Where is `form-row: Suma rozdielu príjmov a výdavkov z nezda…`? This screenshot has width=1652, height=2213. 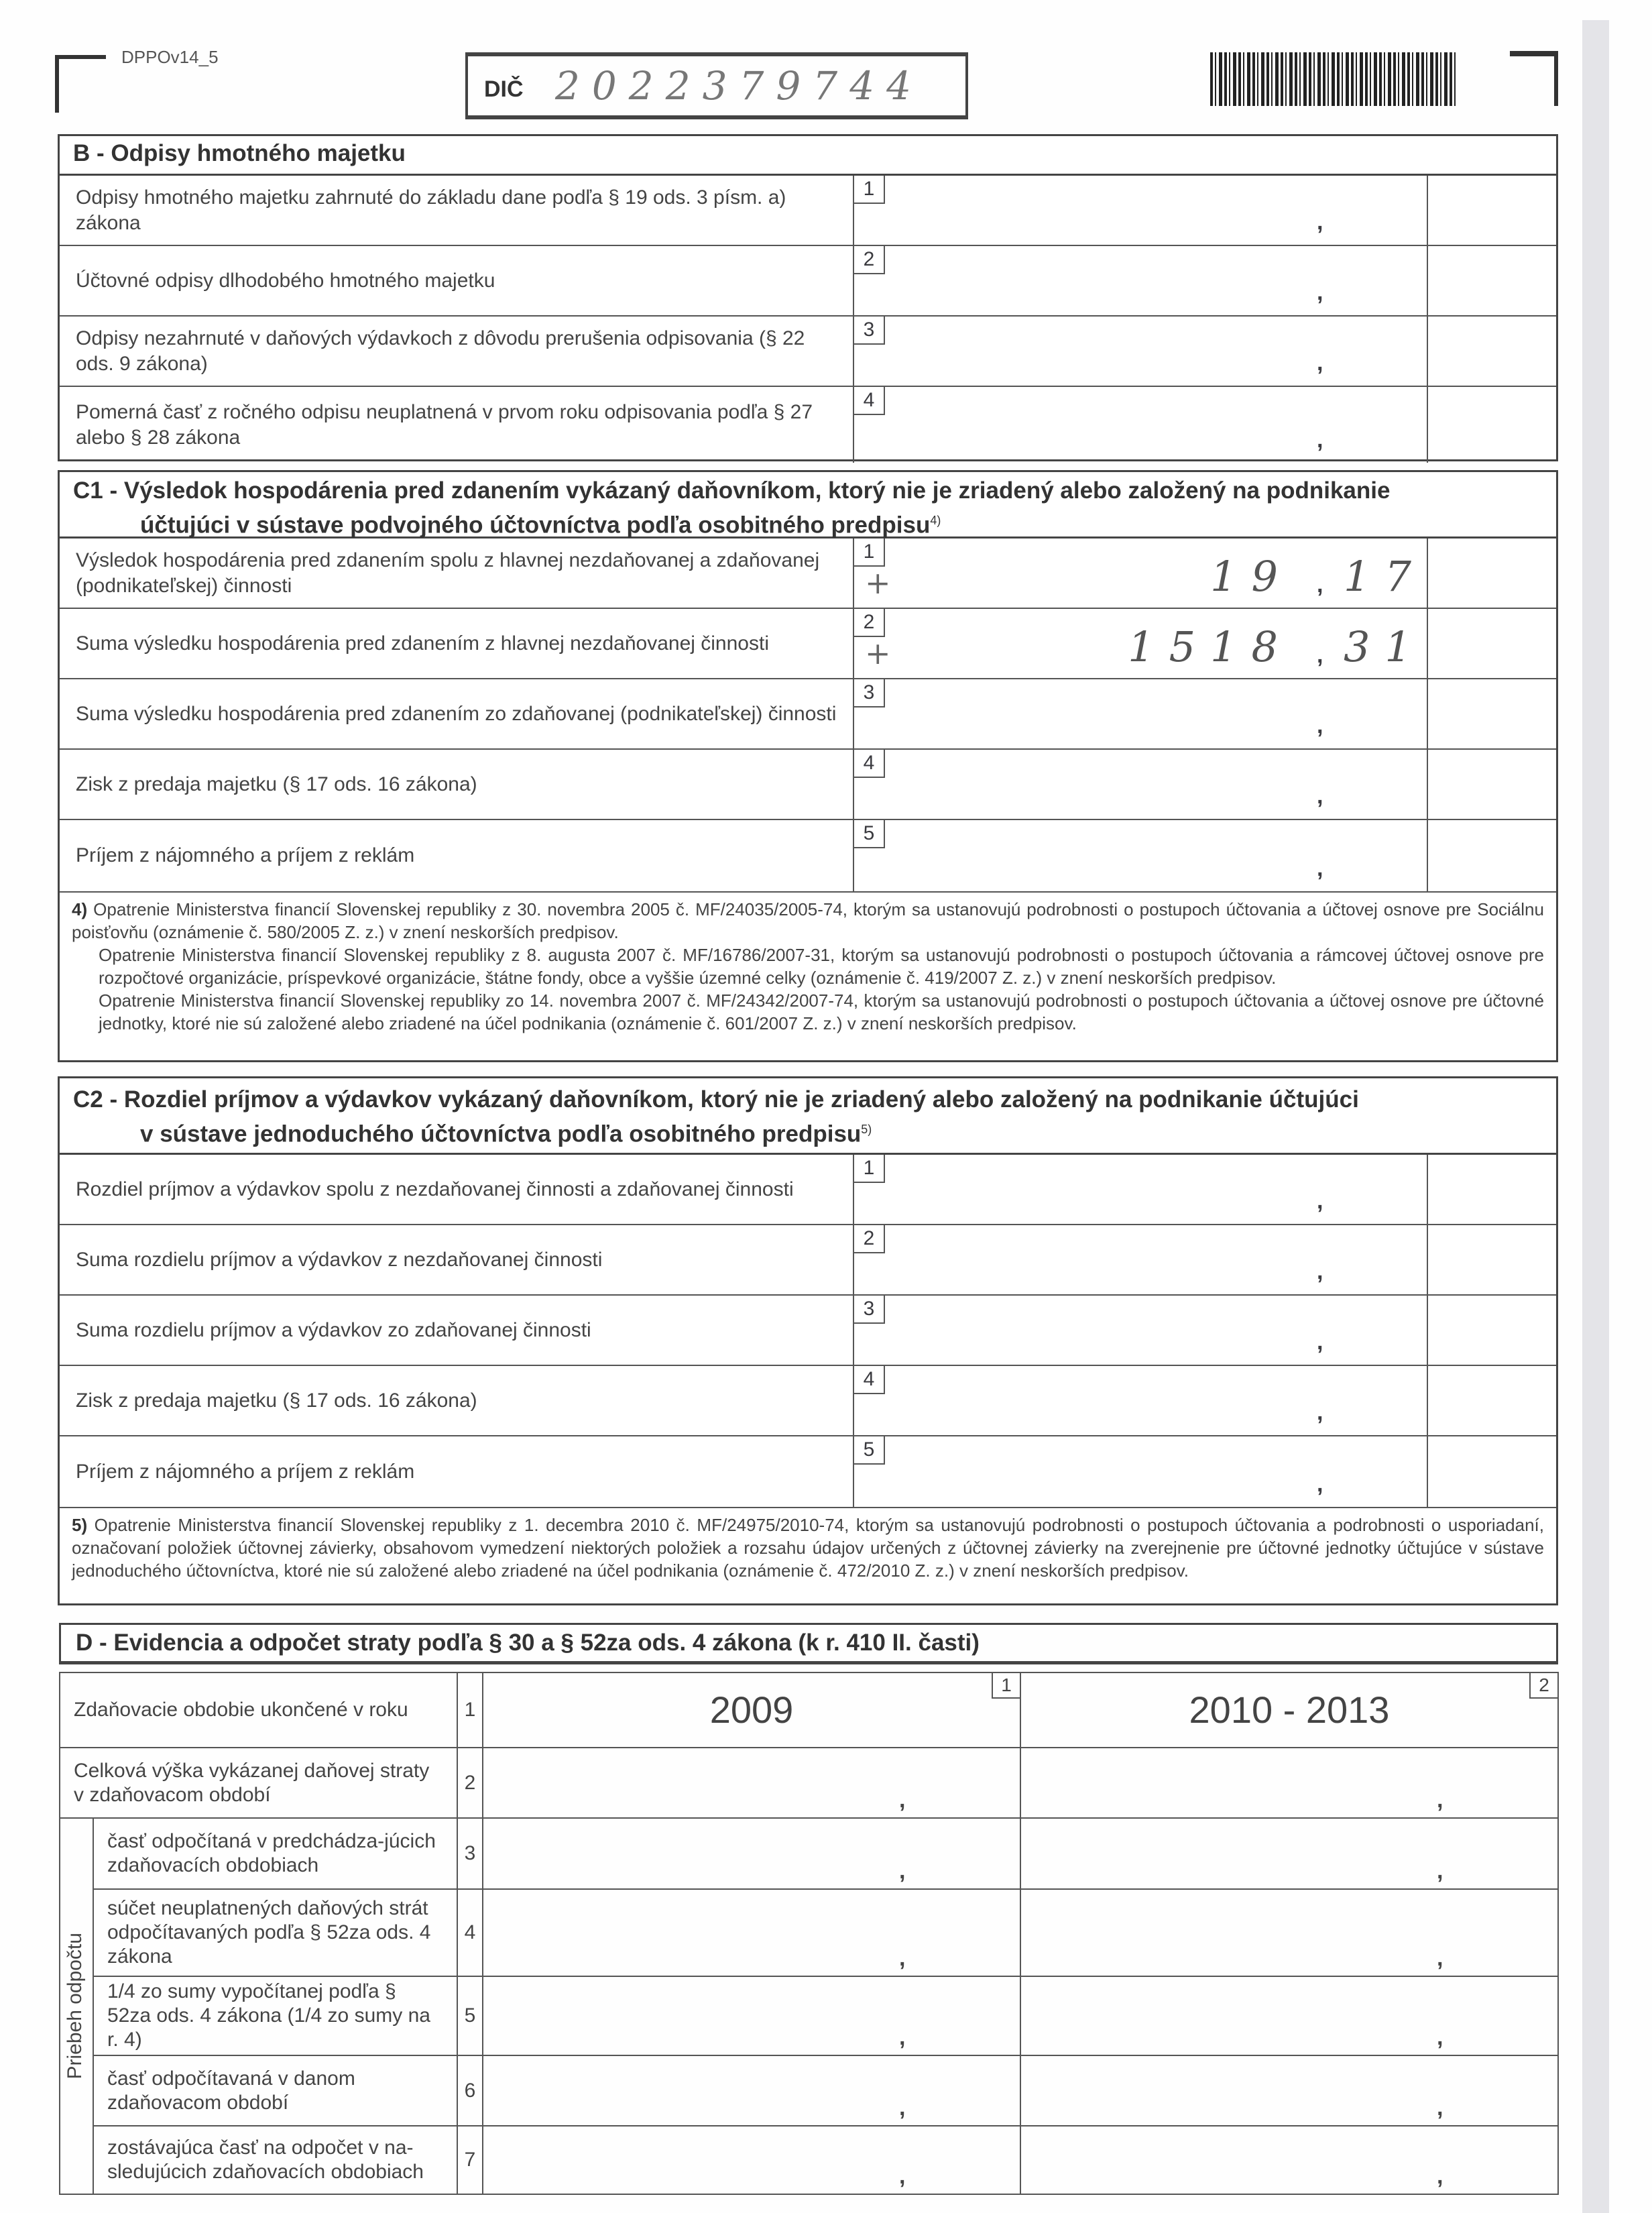
form-row: Suma rozdielu príjmov a výdavkov z nezda… is located at coordinates (808, 1261).